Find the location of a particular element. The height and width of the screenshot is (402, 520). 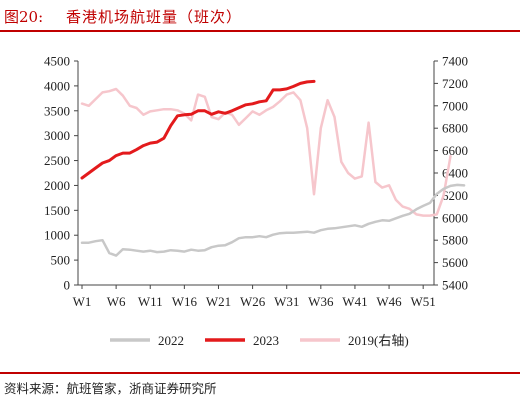

series-line-2022 is located at coordinates (273, 220).